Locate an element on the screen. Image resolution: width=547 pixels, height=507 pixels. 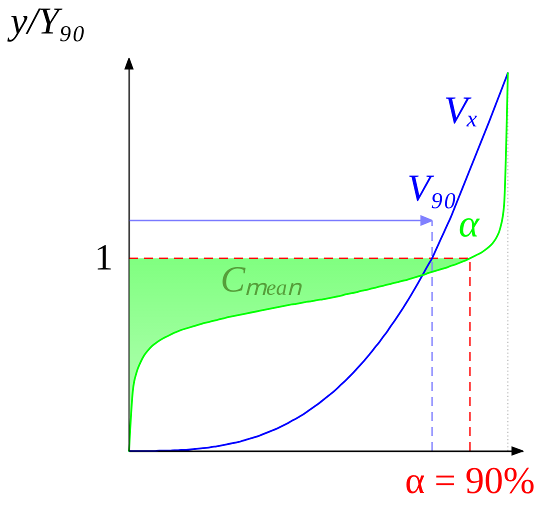
series-label: α is located at coordinates (469, 224).